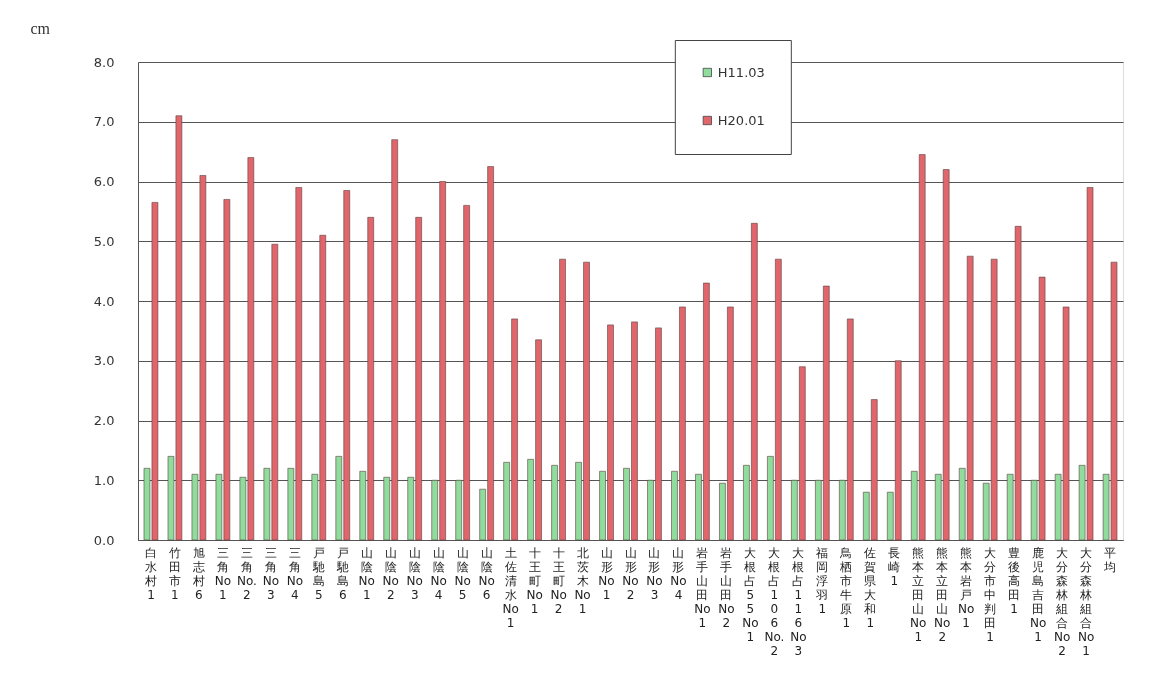 This screenshot has height=686, width=1157. I want to click on x-tick-label: 白水村 1, so click(150, 573).